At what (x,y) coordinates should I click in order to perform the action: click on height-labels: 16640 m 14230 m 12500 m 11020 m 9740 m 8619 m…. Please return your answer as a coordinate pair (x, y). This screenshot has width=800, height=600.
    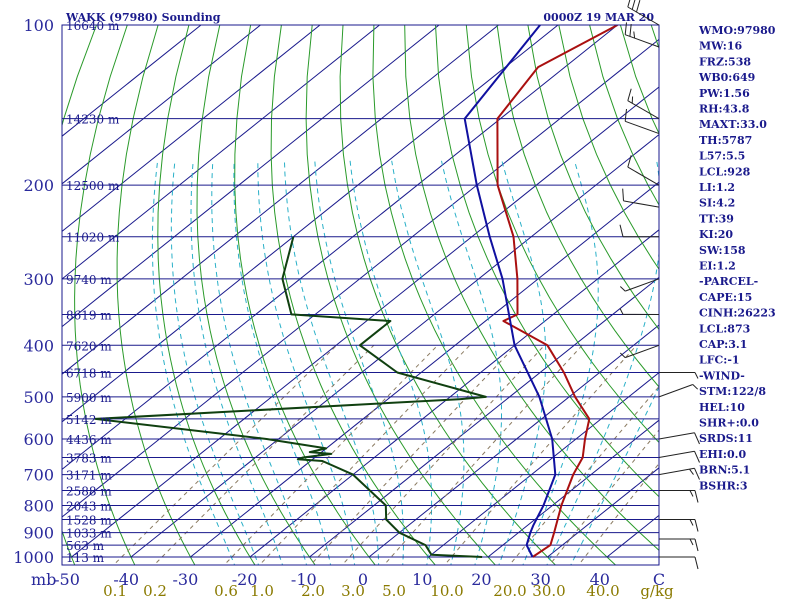
    Looking at the image, I should click on (93, 292).